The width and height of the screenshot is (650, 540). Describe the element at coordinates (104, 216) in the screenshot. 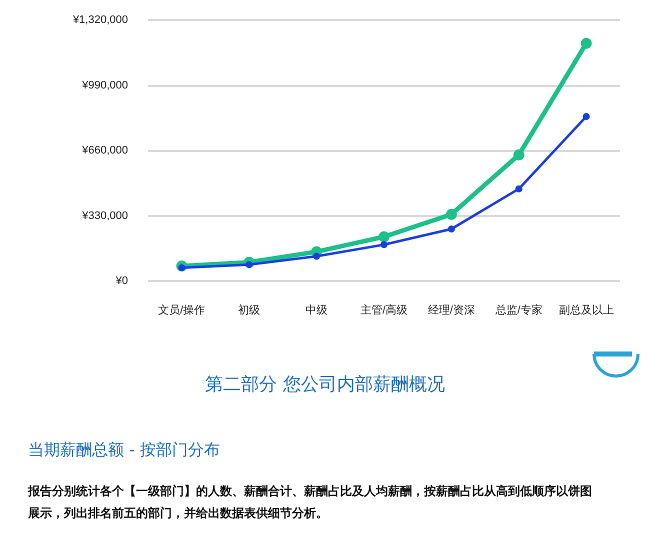

I see `y-tick-label: ¥330,000` at that location.